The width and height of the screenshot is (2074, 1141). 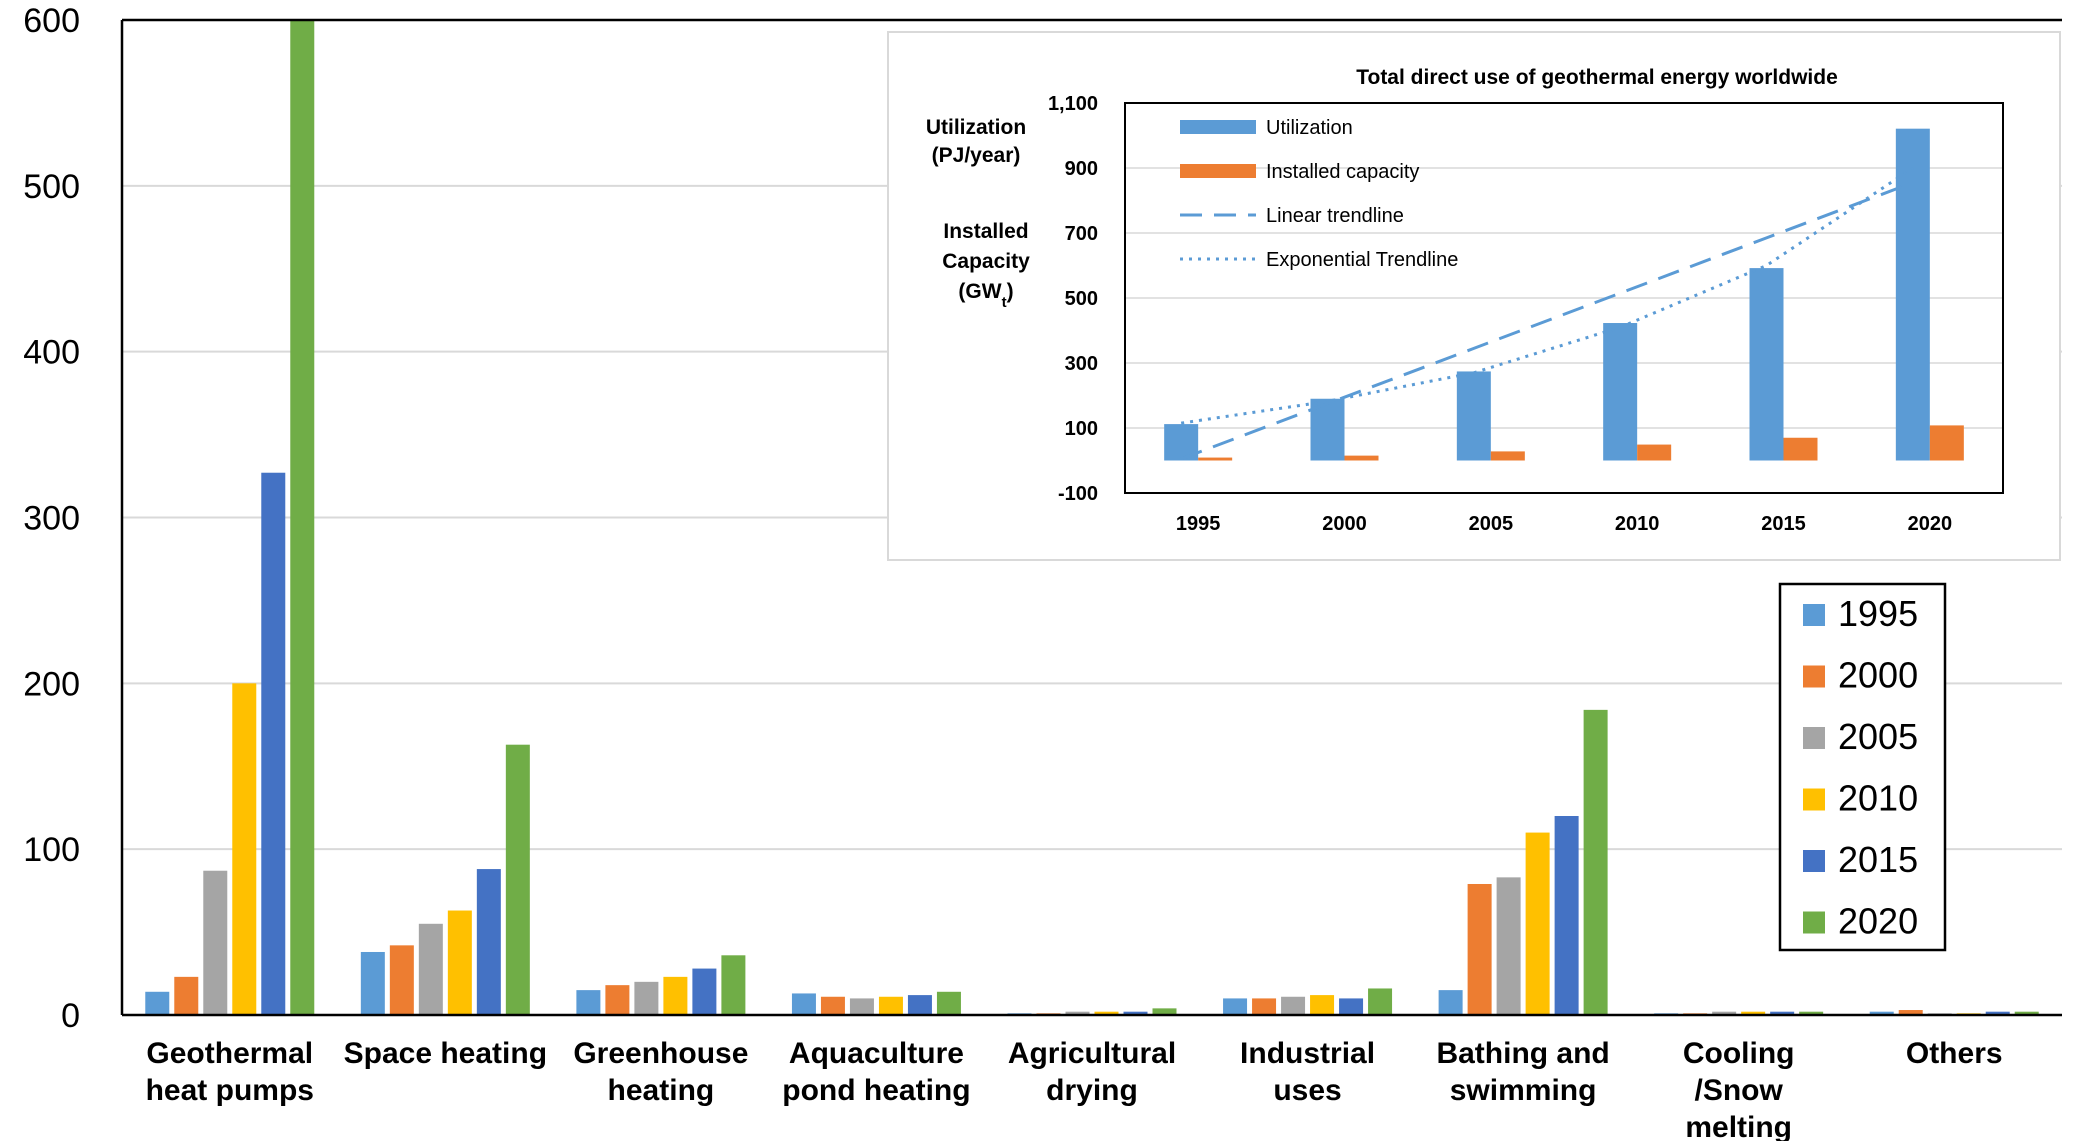 I want to click on category-label: Agricultural, so click(x=1092, y=1053).